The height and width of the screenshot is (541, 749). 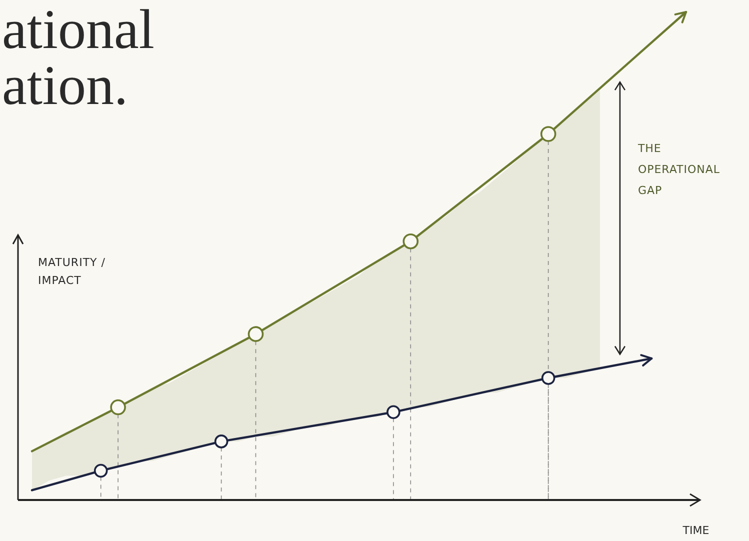 I want to click on annotation: THE OPERATIONAL GAP, so click(x=678, y=170).